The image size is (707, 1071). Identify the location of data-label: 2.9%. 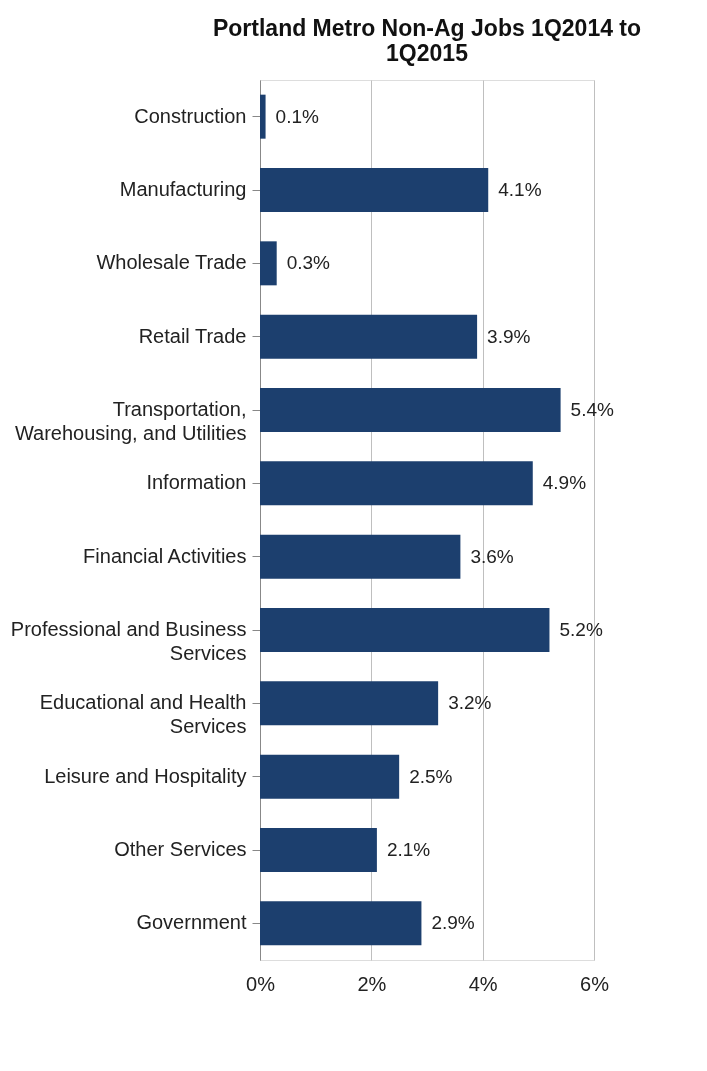
(453, 923).